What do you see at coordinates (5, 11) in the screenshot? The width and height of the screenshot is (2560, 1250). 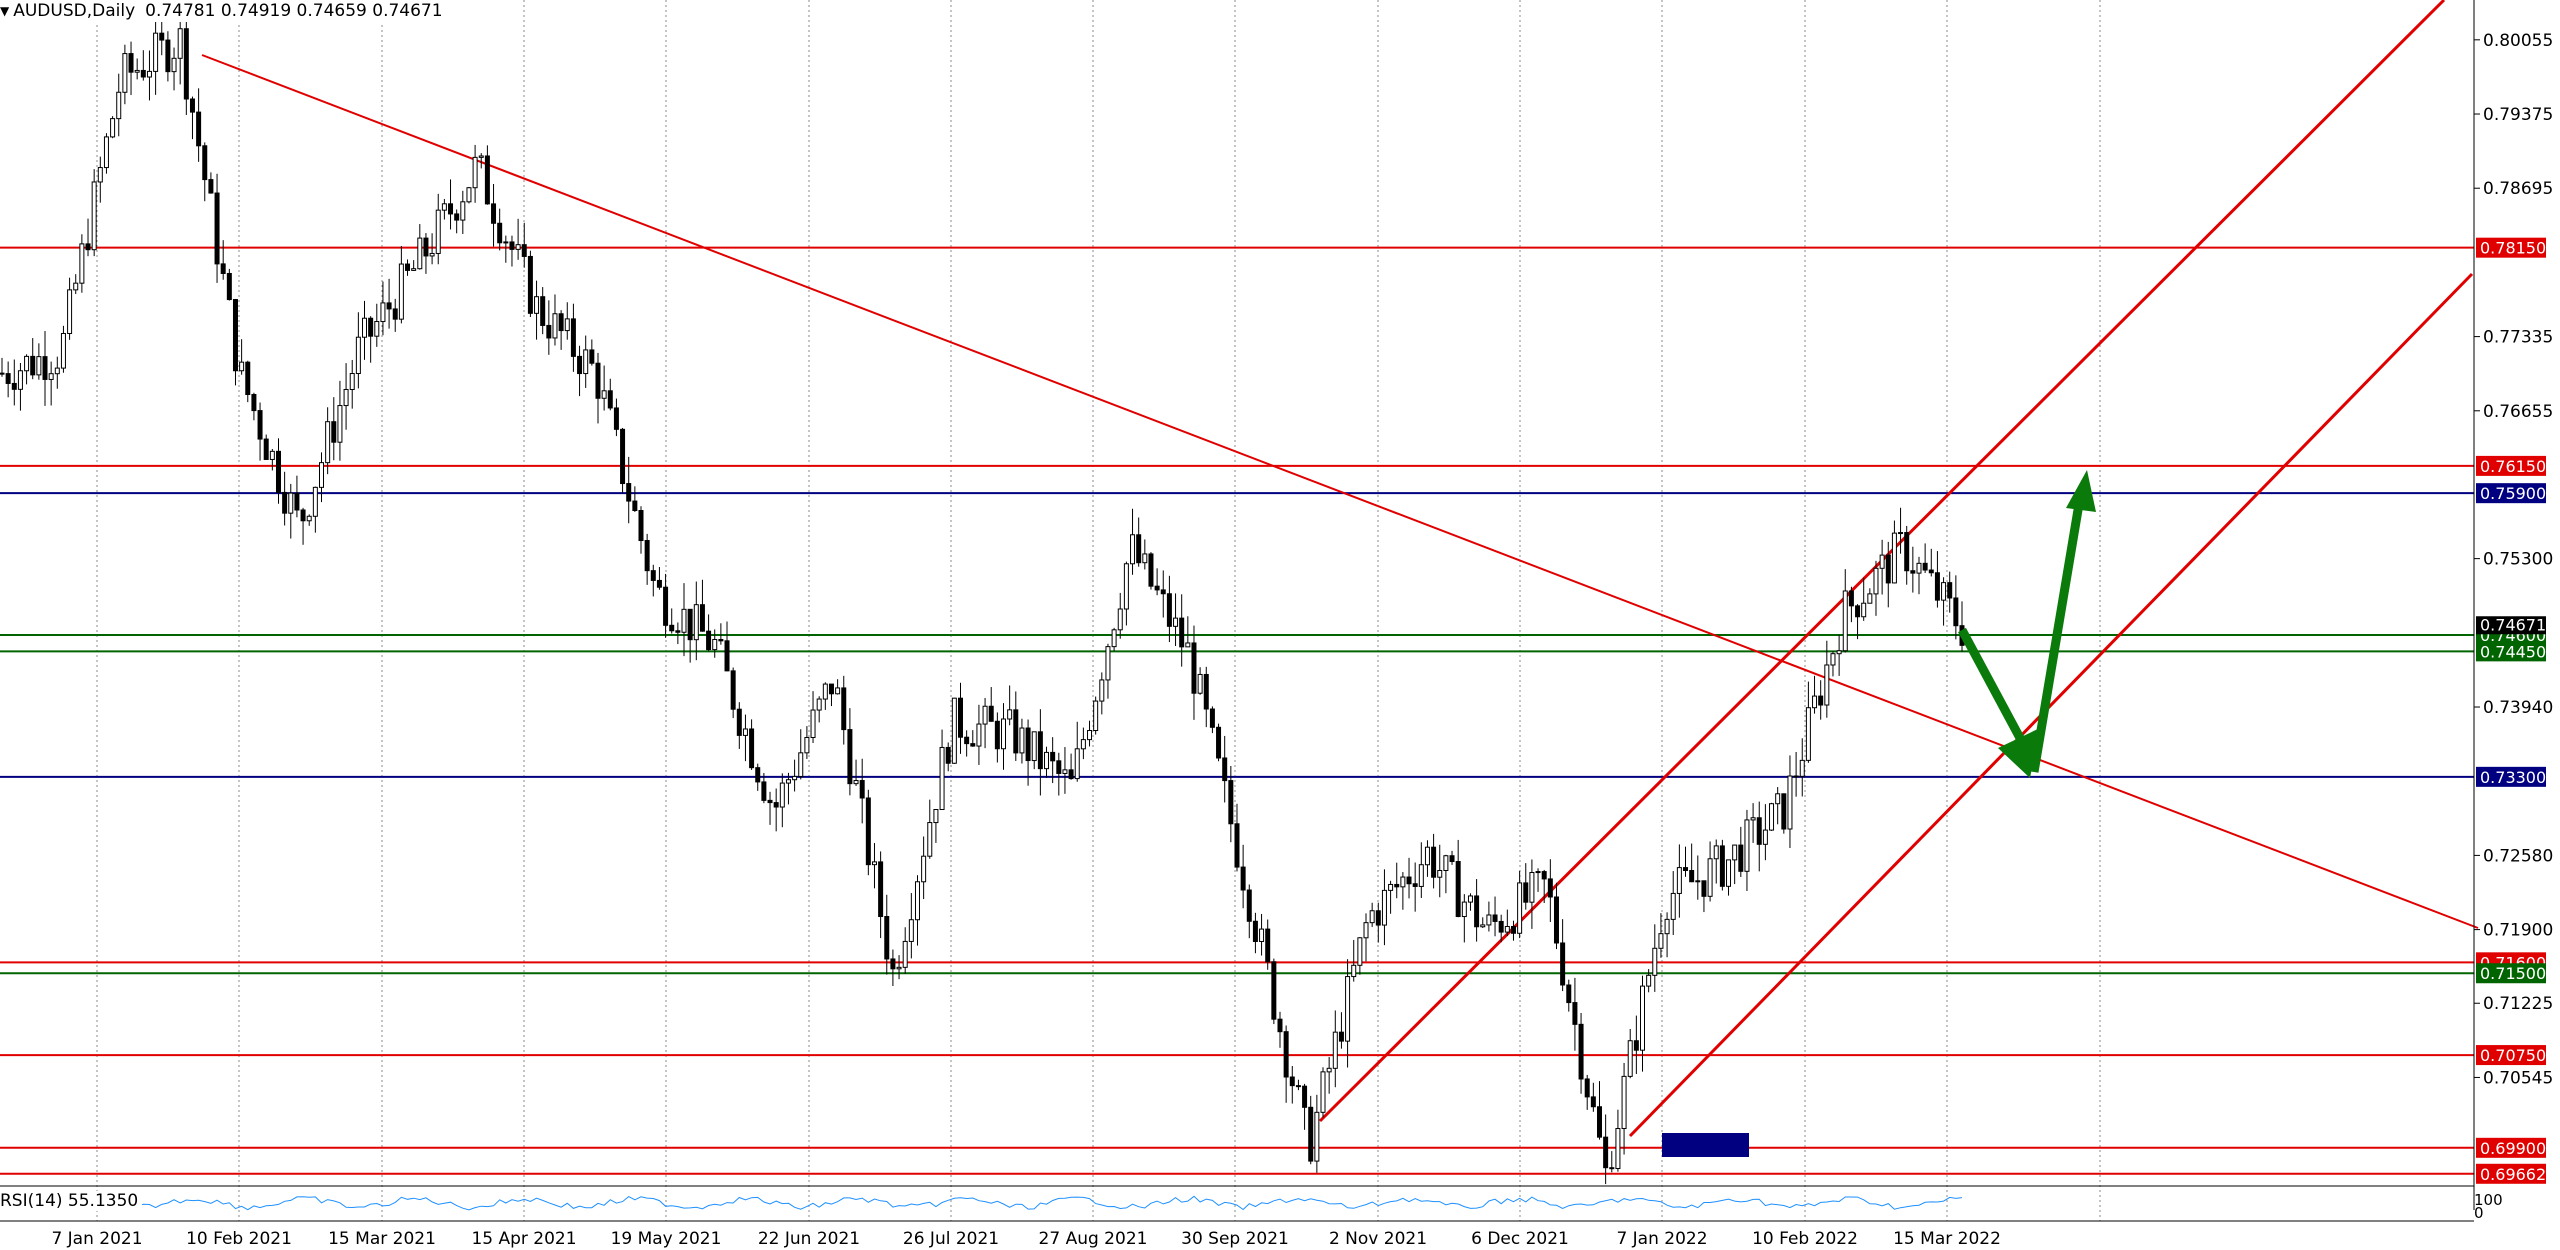 I see `collapse-triangle-icon: ▼` at bounding box center [5, 11].